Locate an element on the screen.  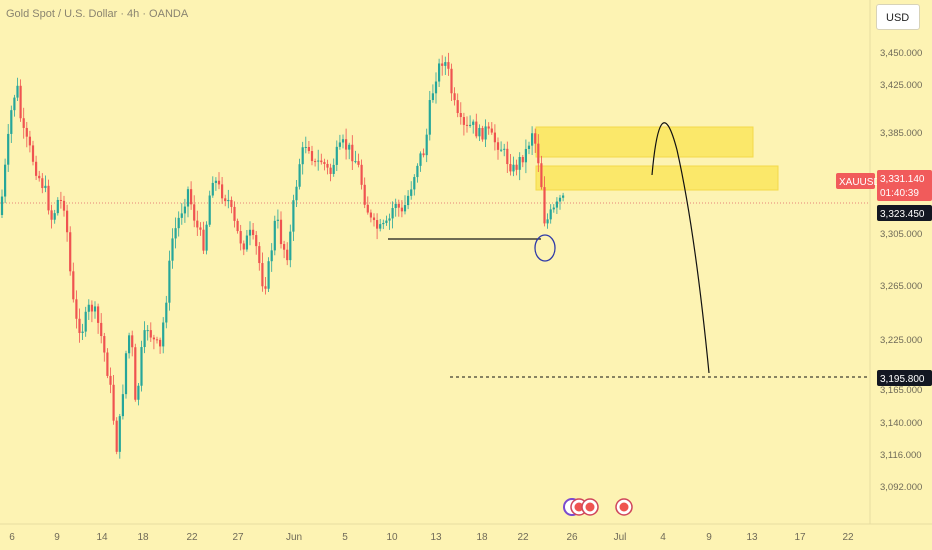
supply-zone-upper is located at coordinates (644, 142).